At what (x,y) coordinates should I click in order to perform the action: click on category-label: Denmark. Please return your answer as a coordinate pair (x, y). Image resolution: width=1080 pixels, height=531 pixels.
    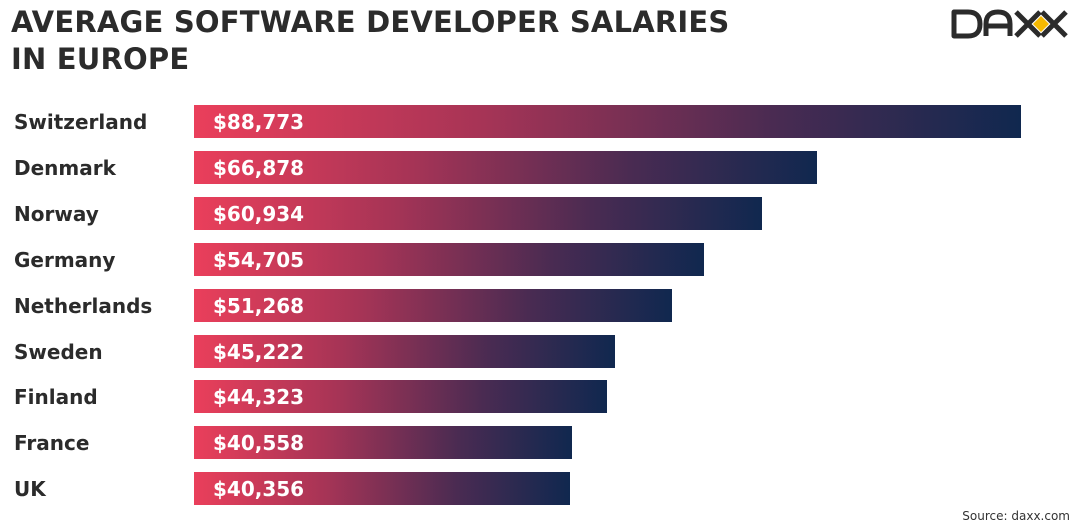
    Looking at the image, I should click on (65, 167).